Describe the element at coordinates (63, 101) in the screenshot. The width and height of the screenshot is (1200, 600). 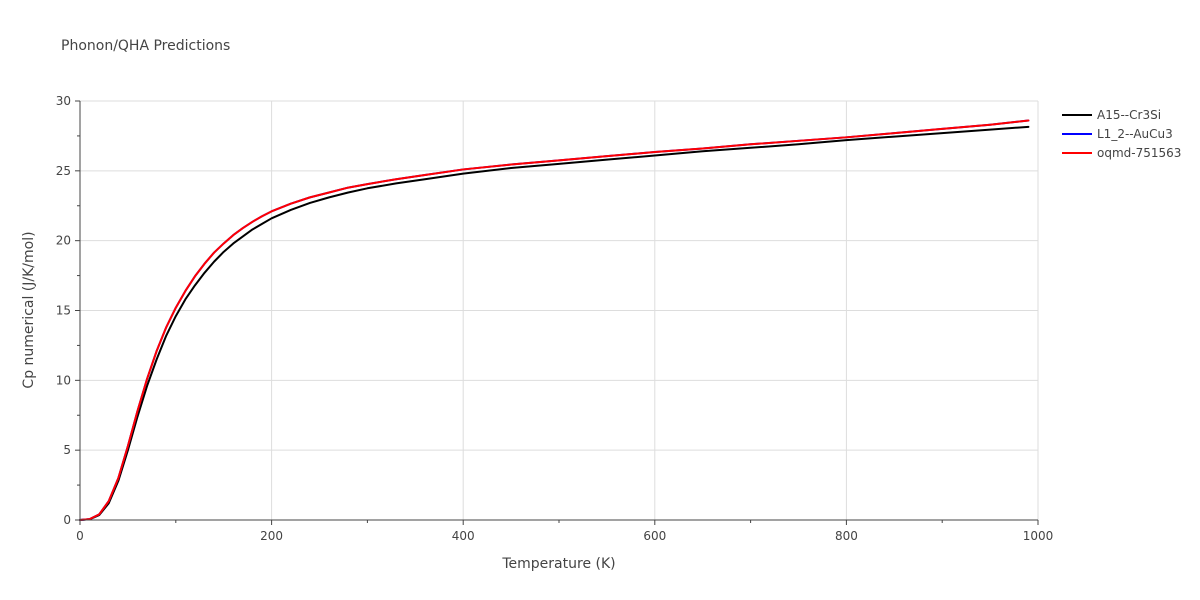
I see `y-tick-label: 30` at that location.